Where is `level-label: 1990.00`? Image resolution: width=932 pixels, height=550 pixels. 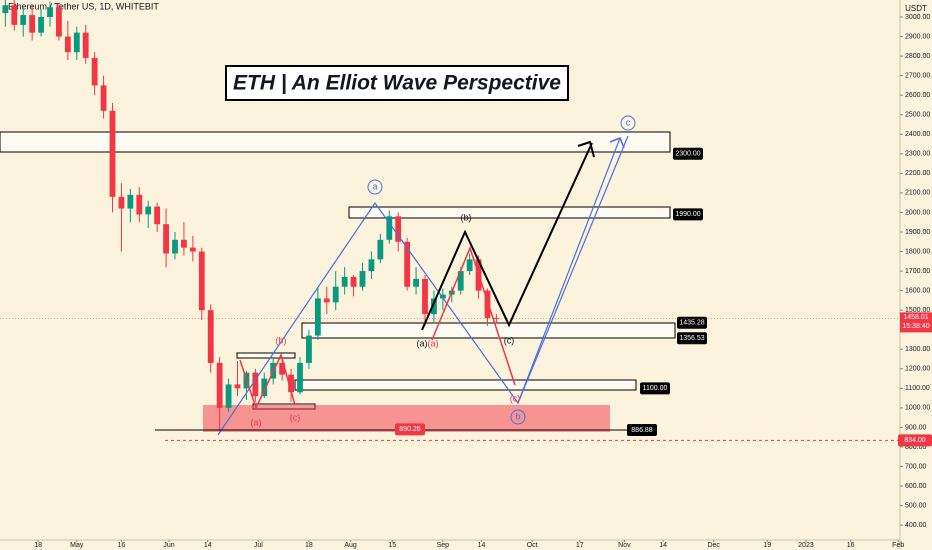 level-label: 1990.00 is located at coordinates (687, 214).